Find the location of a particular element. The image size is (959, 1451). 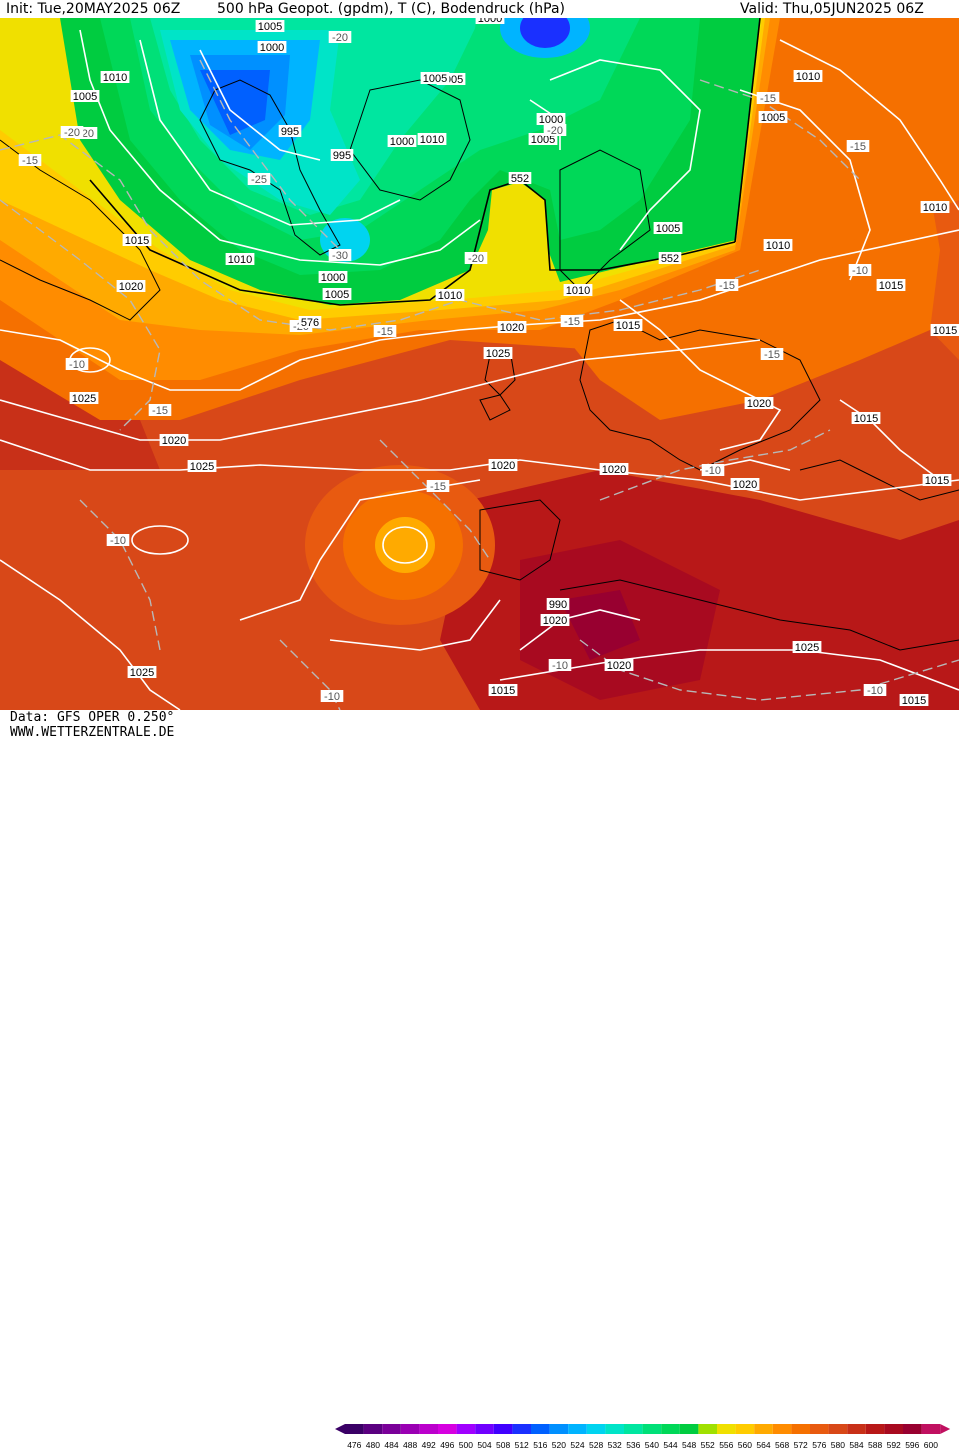

legend-tick-label: 592 is located at coordinates (894, 1445).